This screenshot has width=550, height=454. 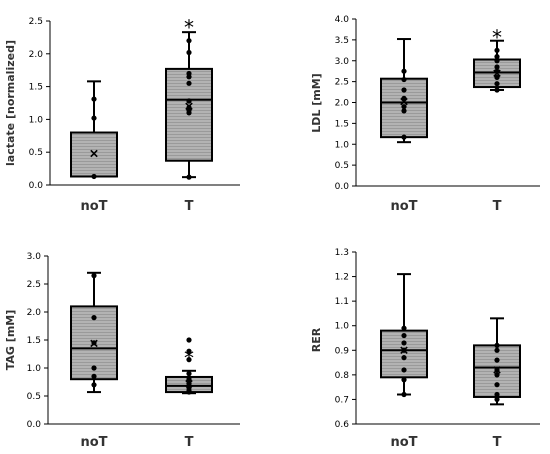 I want to click on y-tick-label: 1.1, so click(x=342, y=302).